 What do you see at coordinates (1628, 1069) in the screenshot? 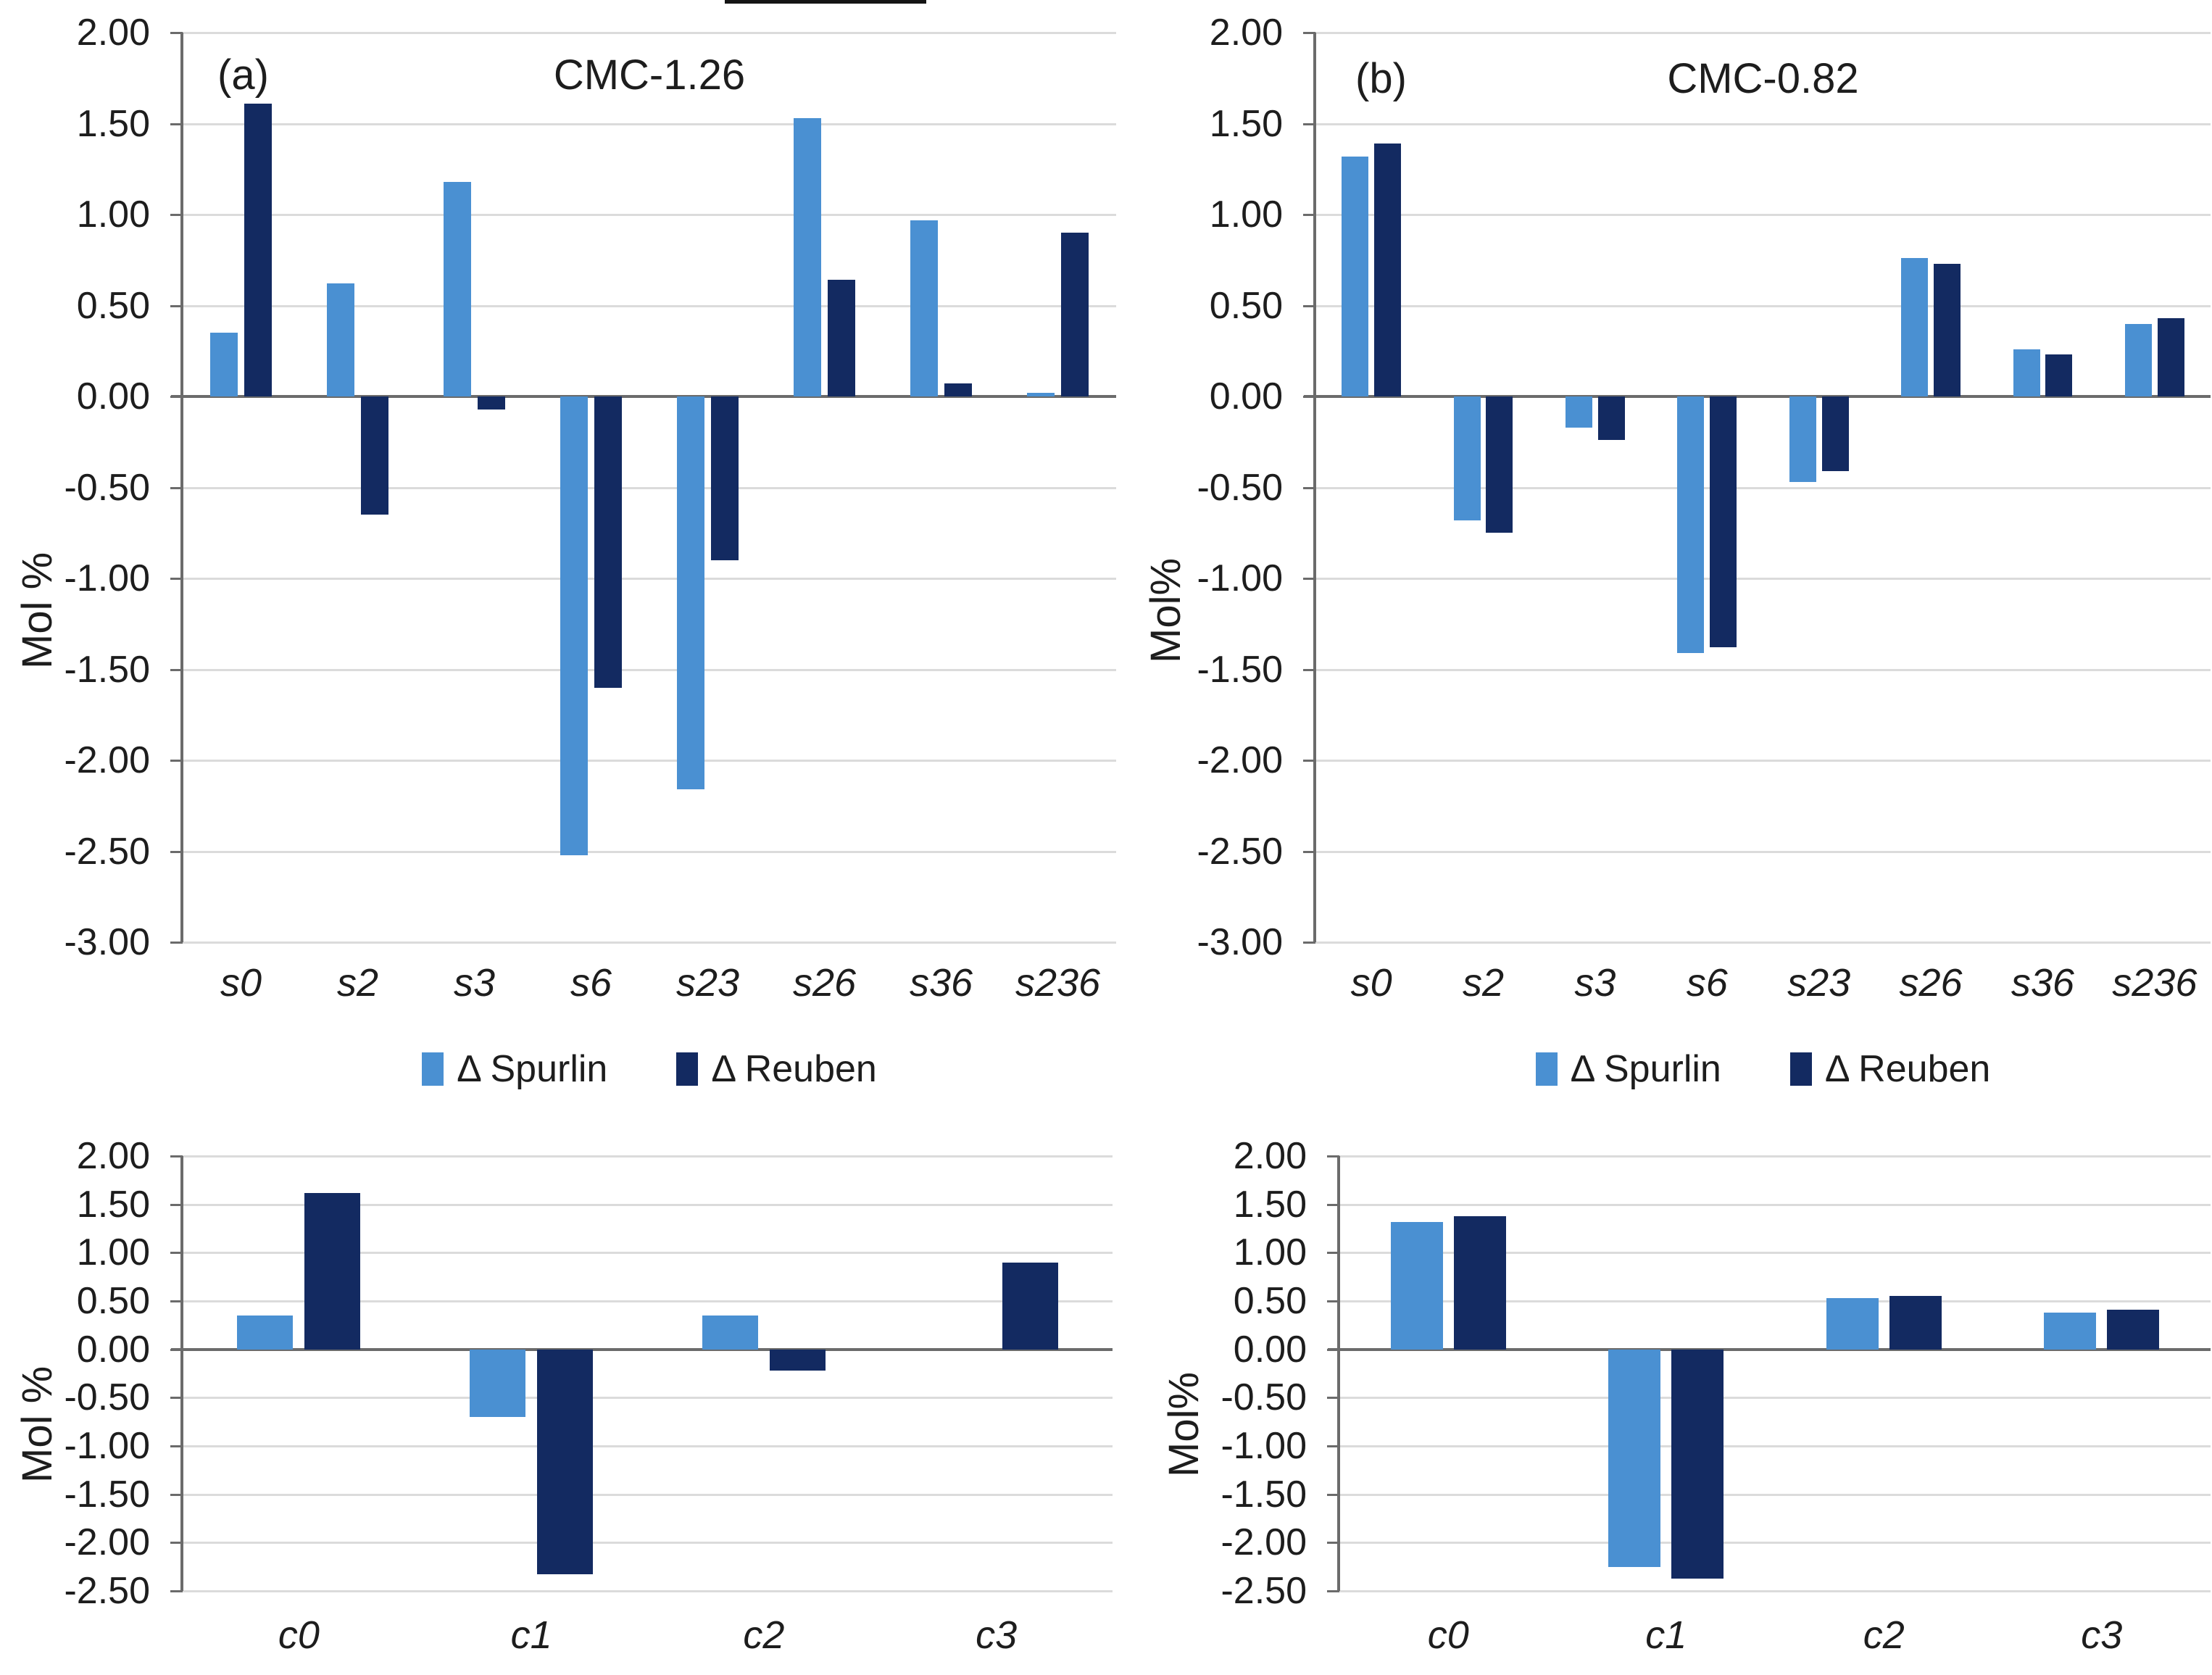
I see `legend-item-spurlin: Δ Spurlin` at bounding box center [1628, 1069].